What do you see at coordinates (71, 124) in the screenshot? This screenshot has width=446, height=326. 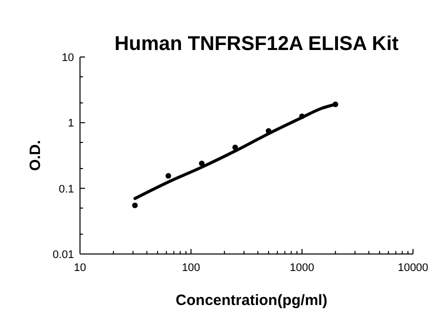 I see `y-tick-label: 1` at bounding box center [71, 124].